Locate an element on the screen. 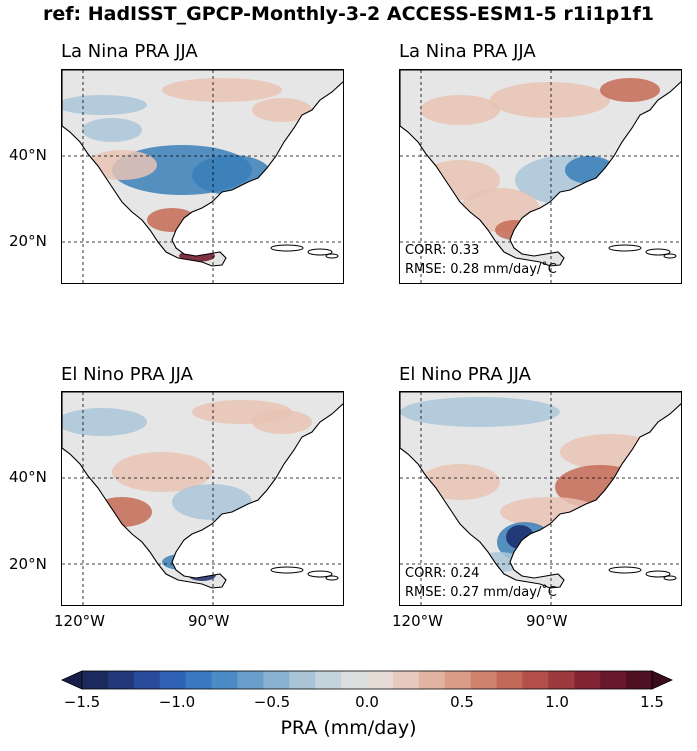 The image size is (697, 751). lon-tick-120w-left: 120°W is located at coordinates (79, 621).